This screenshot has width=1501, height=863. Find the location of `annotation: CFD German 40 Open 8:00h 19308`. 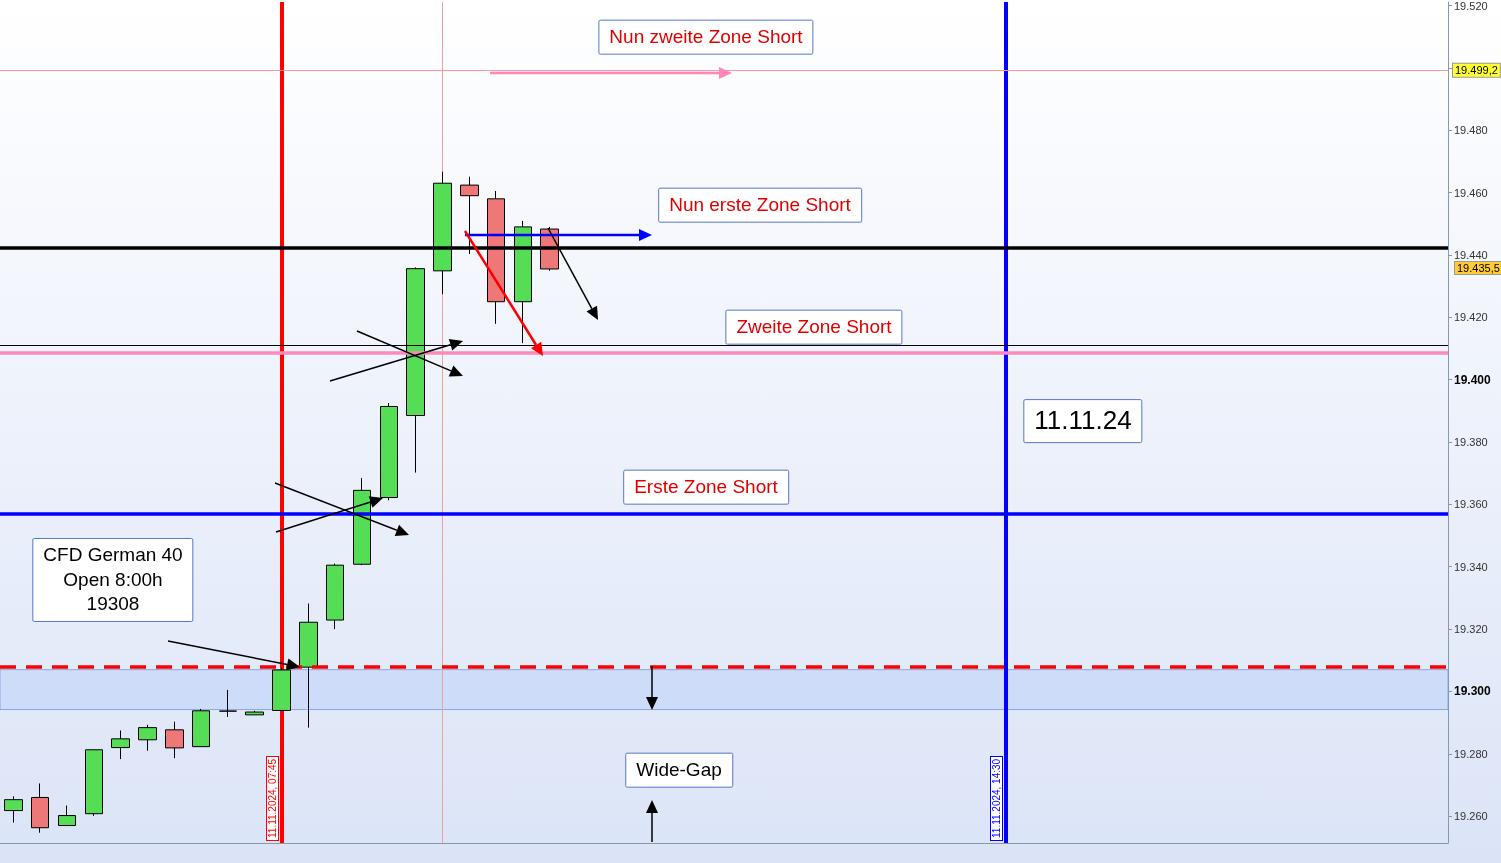

annotation: CFD German 40 Open 8:00h 19308 is located at coordinates (113, 580).